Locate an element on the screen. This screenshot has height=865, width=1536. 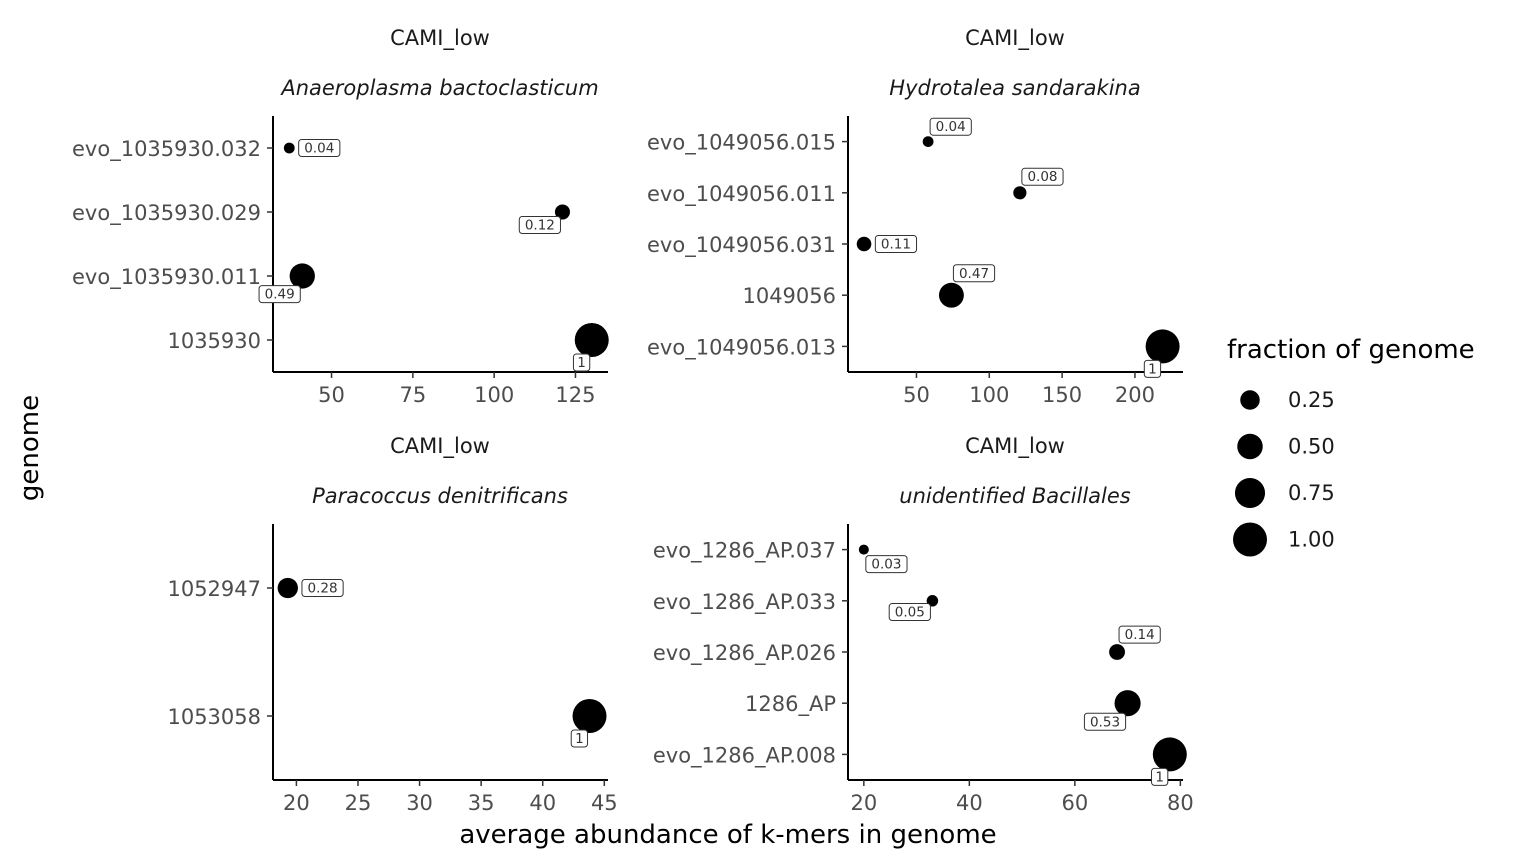
svg-text: 0.05 is located at coordinates (910, 613).